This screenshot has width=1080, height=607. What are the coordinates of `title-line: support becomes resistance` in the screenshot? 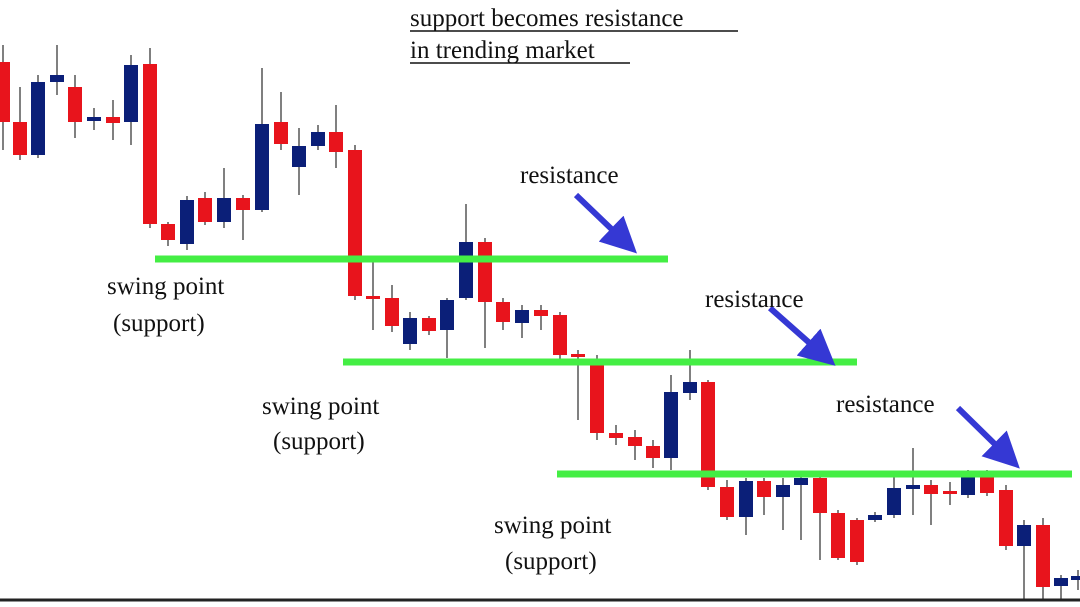 It's located at (547, 18).